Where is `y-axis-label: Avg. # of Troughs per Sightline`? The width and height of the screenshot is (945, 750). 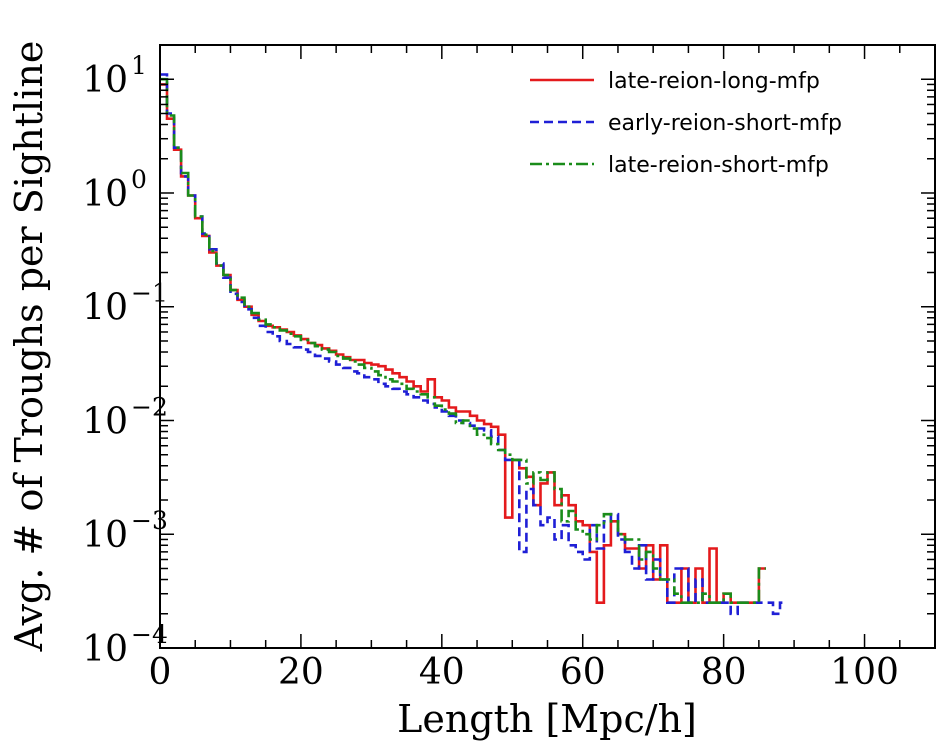
y-axis-label: Avg. # of Troughs per Sightline is located at coordinates (29, 347).